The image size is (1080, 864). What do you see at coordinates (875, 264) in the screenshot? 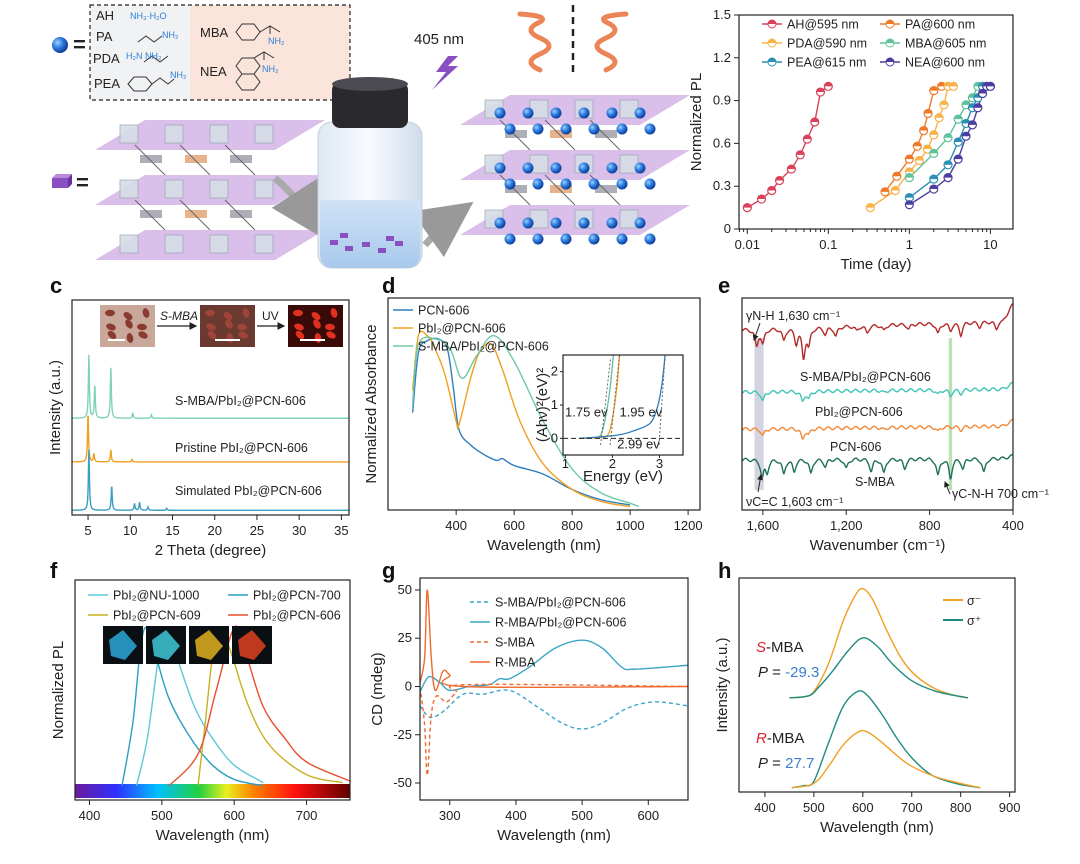
I see `x-axis-title: Time (day)` at bounding box center [875, 264].